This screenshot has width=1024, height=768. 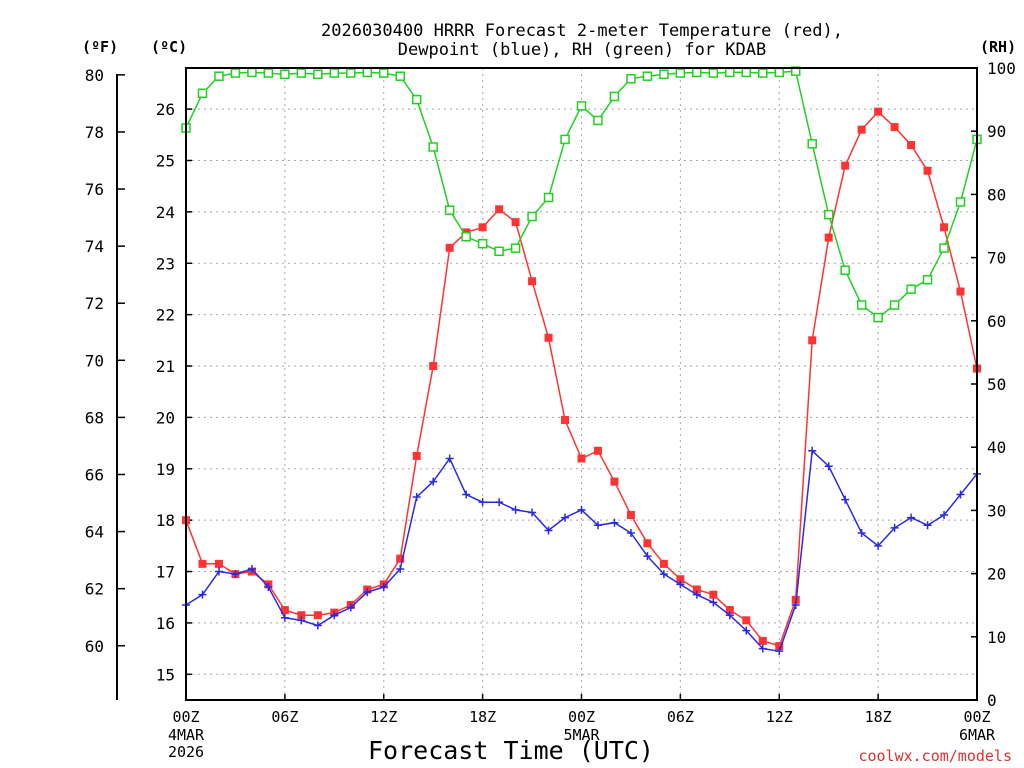 I want to click on fahrenheit-tick-label: 74, so click(x=94, y=246).